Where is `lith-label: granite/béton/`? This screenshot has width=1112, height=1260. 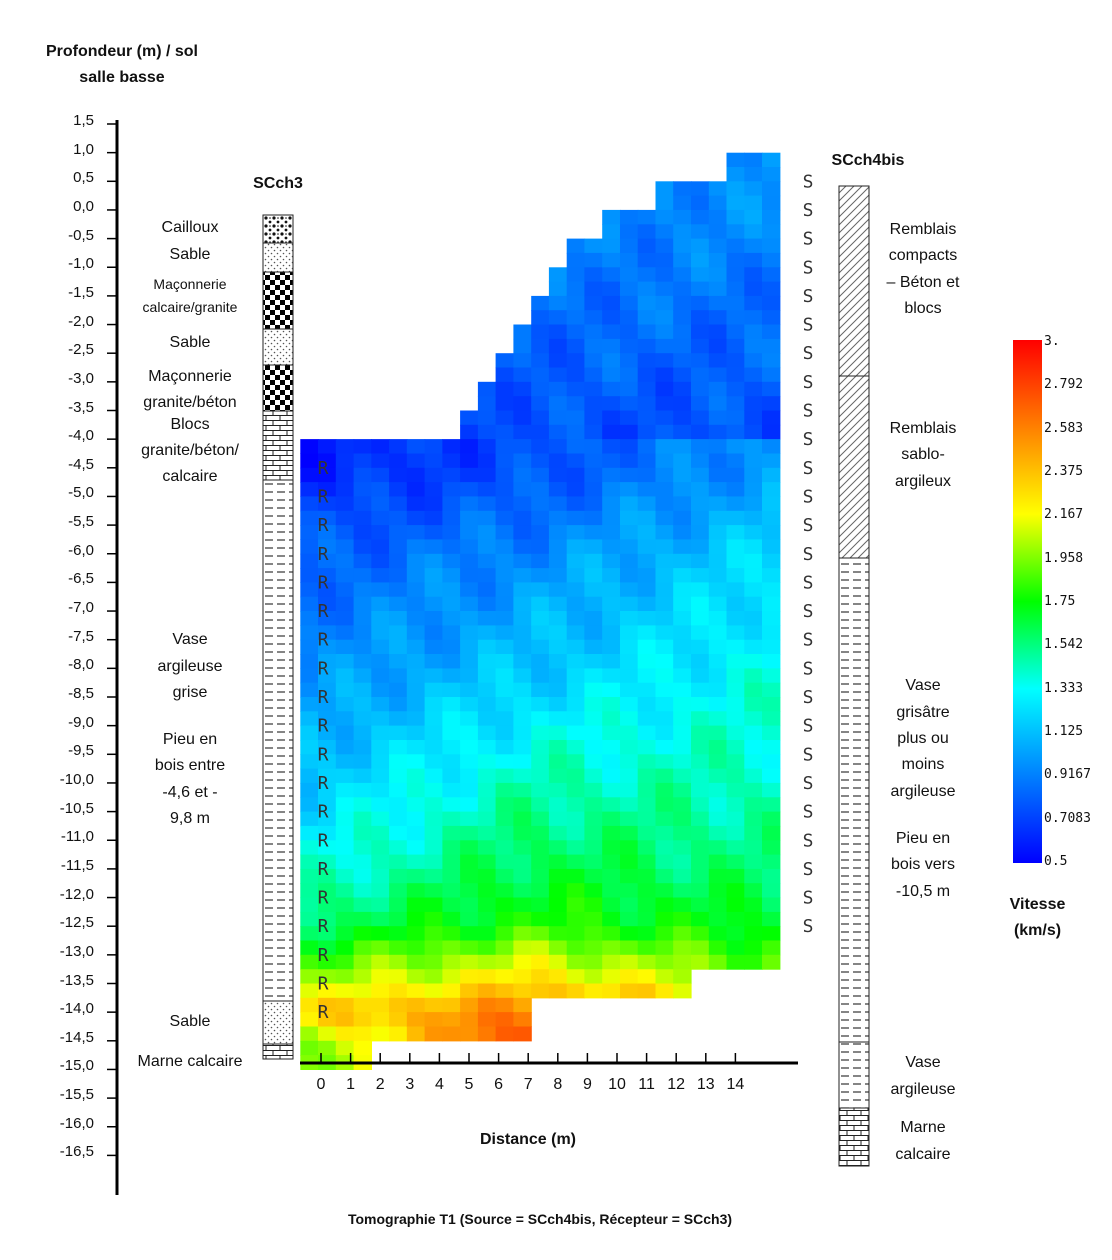 lith-label: granite/béton/ is located at coordinates (190, 450).